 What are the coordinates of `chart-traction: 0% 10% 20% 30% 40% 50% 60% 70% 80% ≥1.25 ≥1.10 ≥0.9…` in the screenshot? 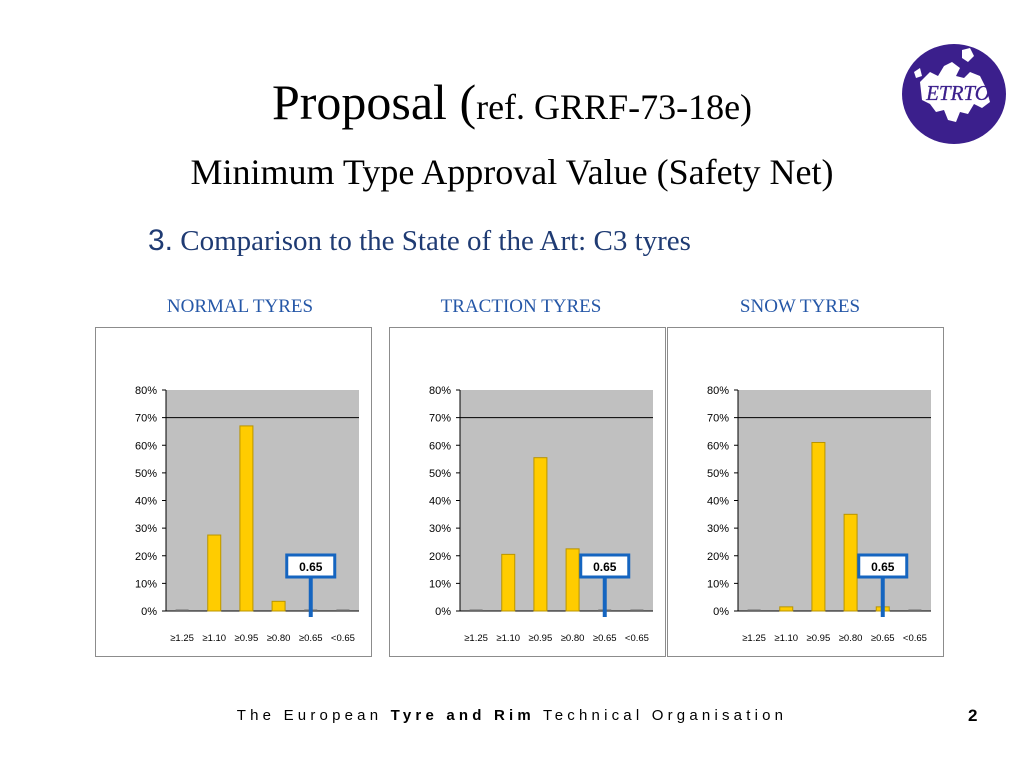 It's located at (541, 514).